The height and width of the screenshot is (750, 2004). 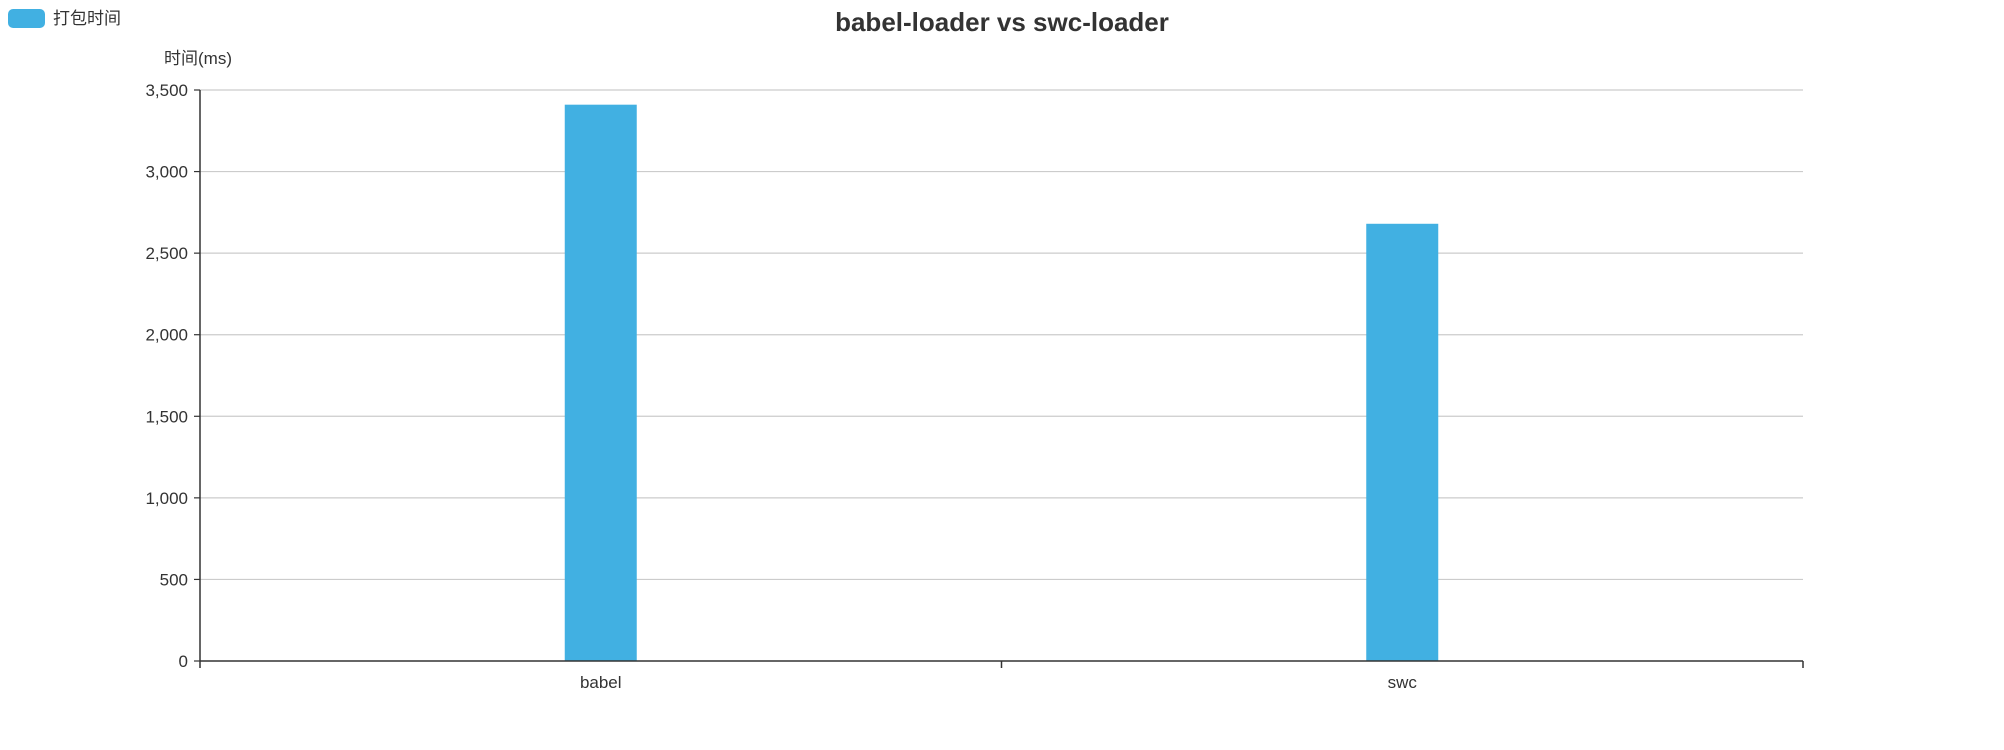 I want to click on y-tick-label: 1,500, so click(x=166, y=416).